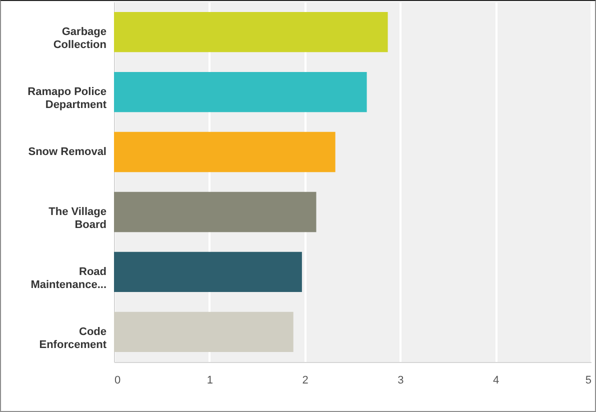 The height and width of the screenshot is (412, 596). I want to click on x-tick-label: 1, so click(209, 380).